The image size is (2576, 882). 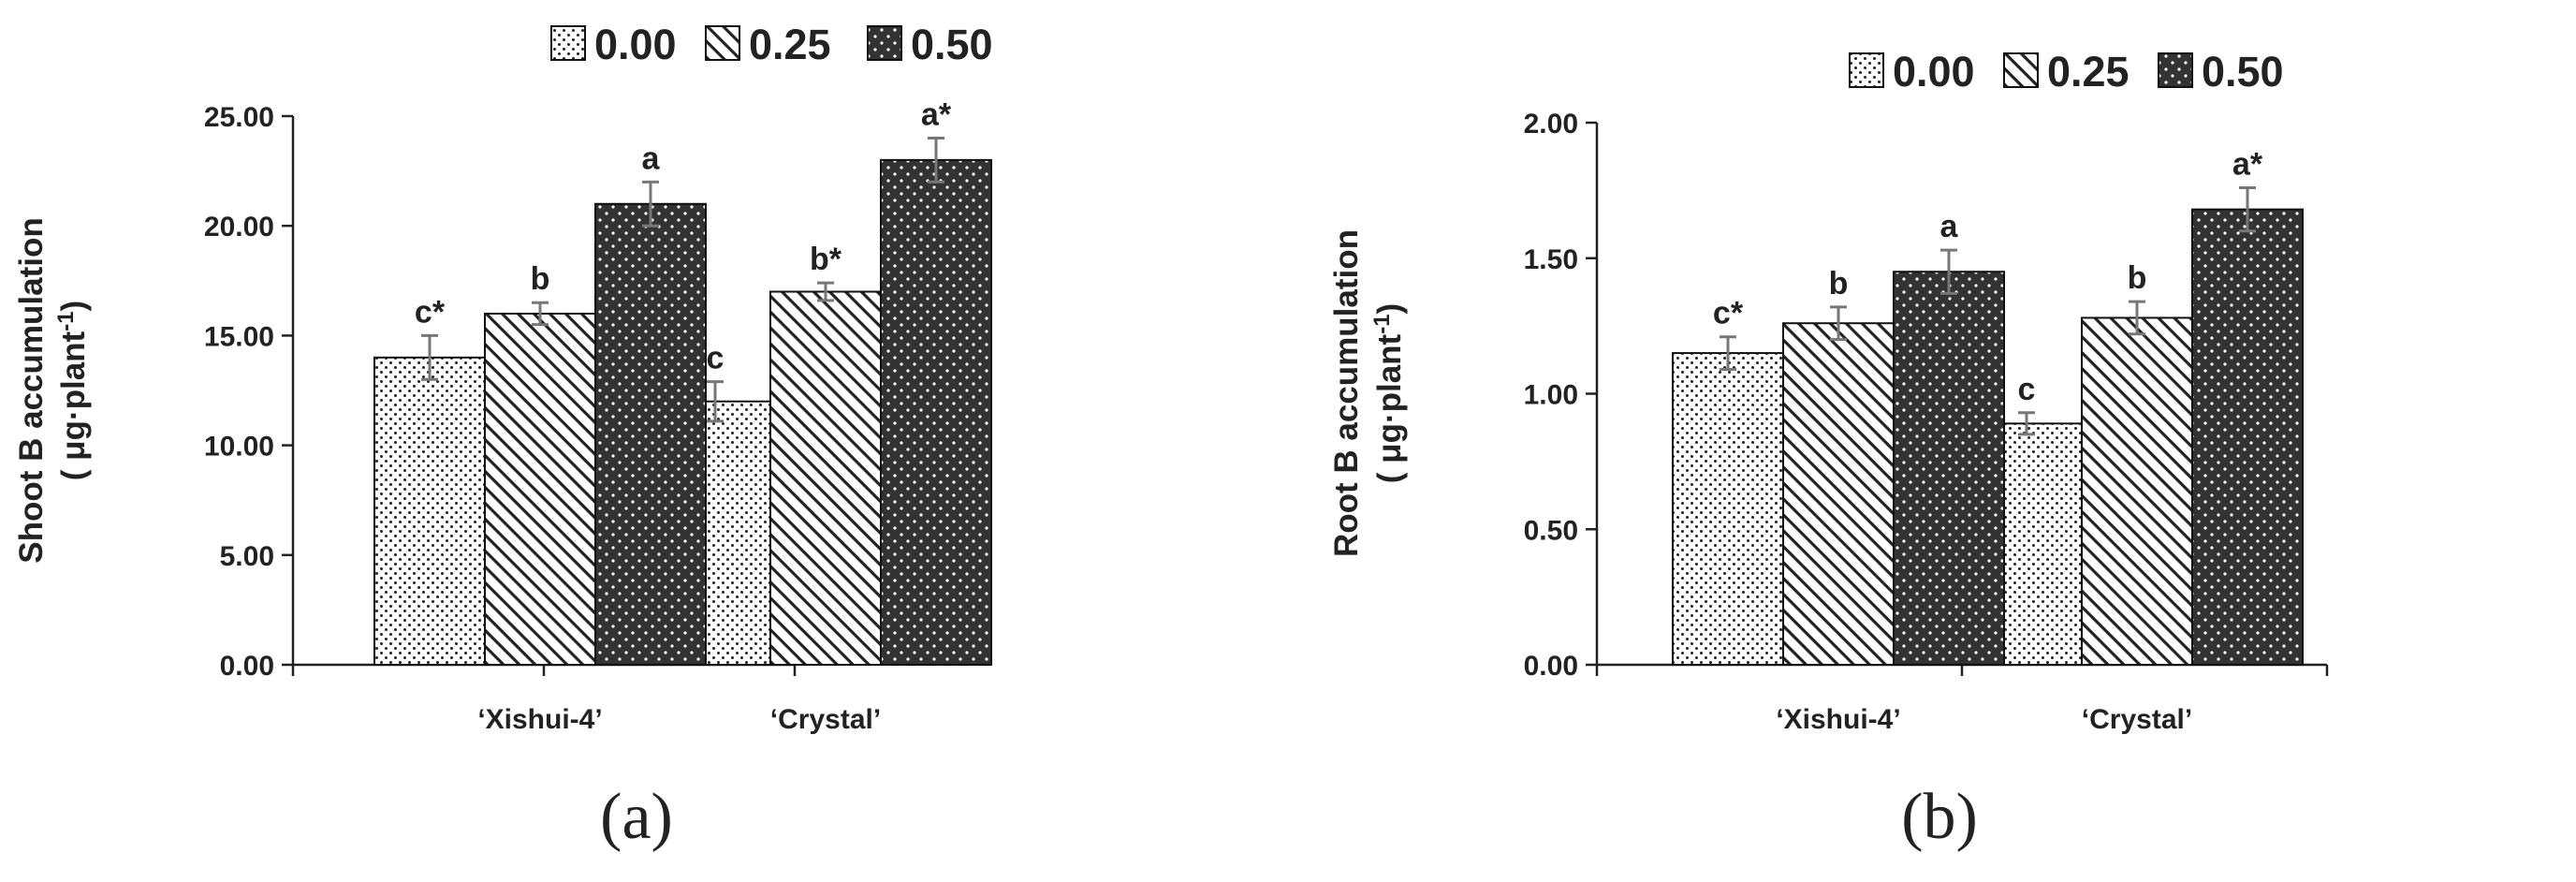 I want to click on significance-label: b*, so click(x=826, y=259).